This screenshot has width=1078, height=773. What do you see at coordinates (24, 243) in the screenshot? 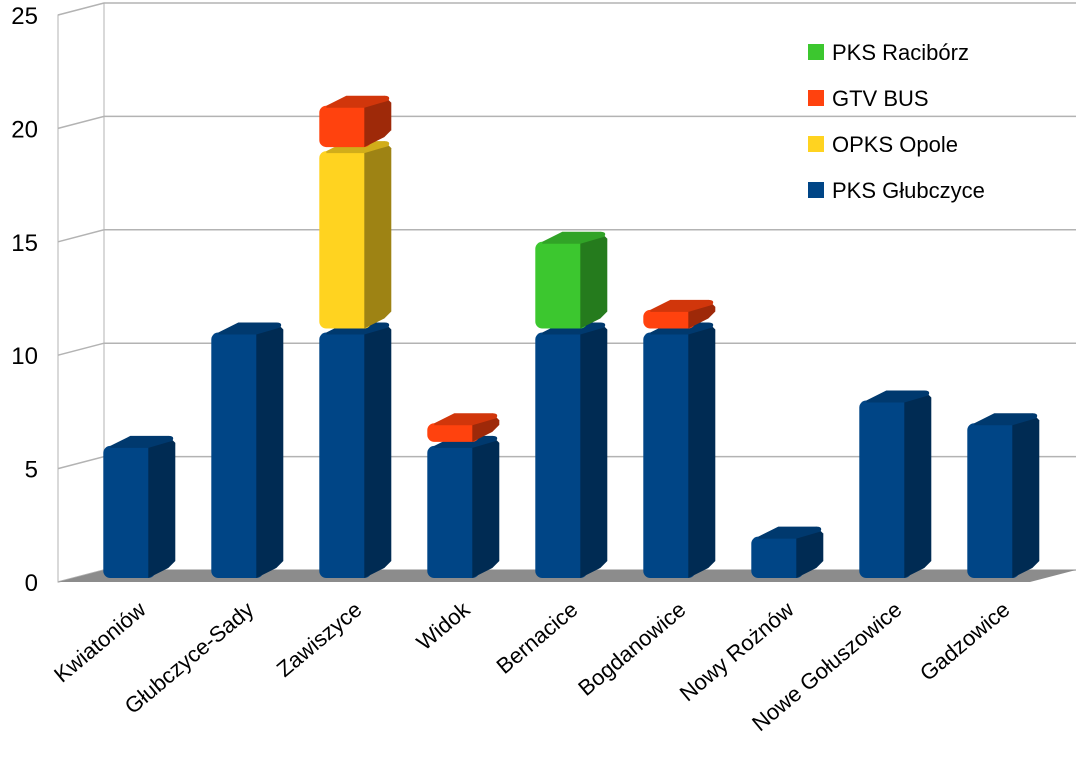
I see `y-tick-label: 15` at bounding box center [24, 243].